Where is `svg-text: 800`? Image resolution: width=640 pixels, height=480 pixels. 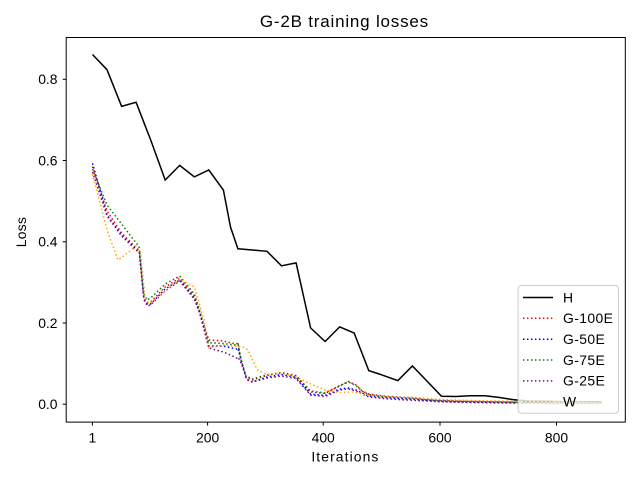
svg-text: 800 is located at coordinates (556, 438).